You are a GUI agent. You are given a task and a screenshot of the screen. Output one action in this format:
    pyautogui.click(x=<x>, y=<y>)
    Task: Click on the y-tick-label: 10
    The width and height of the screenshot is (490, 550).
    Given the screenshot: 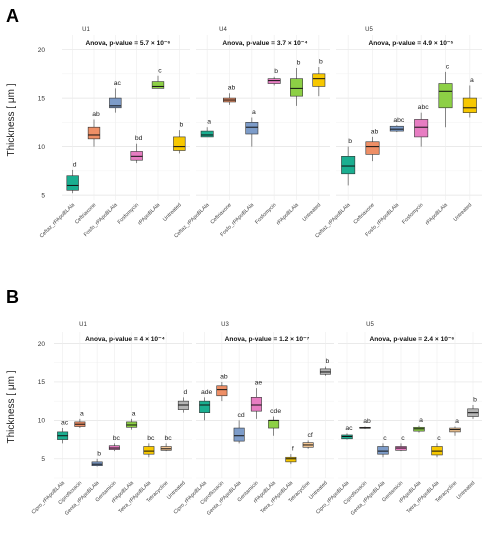 What is the action you would take?
    pyautogui.click(x=42, y=421)
    